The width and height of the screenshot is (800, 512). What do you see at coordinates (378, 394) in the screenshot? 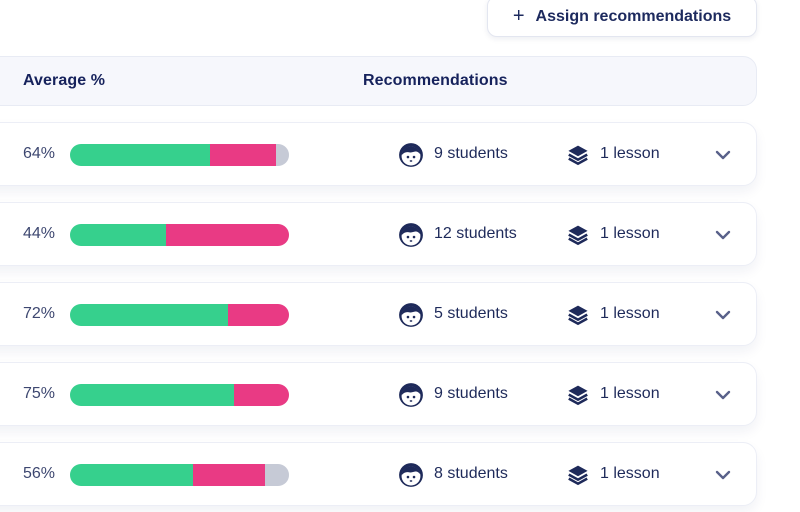
I see `table-row: 75% 9 students 1 lesson` at bounding box center [378, 394].